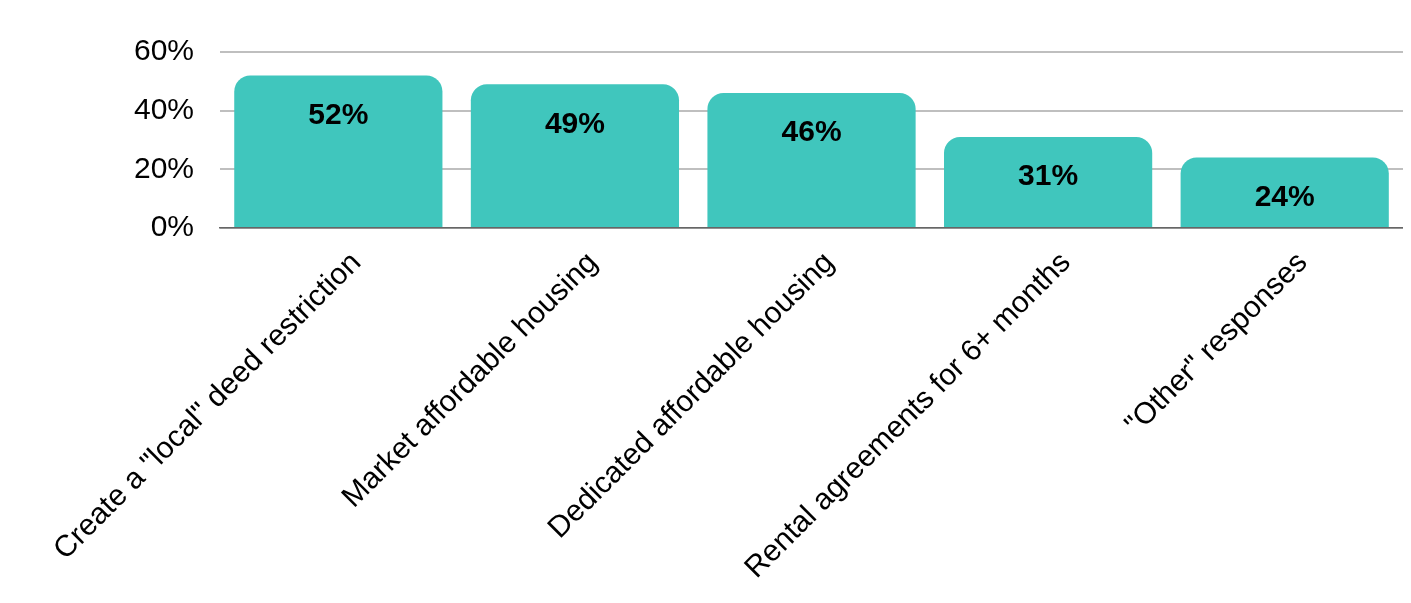  What do you see at coordinates (811, 131) in the screenshot?
I see `data-label: 46%` at bounding box center [811, 131].